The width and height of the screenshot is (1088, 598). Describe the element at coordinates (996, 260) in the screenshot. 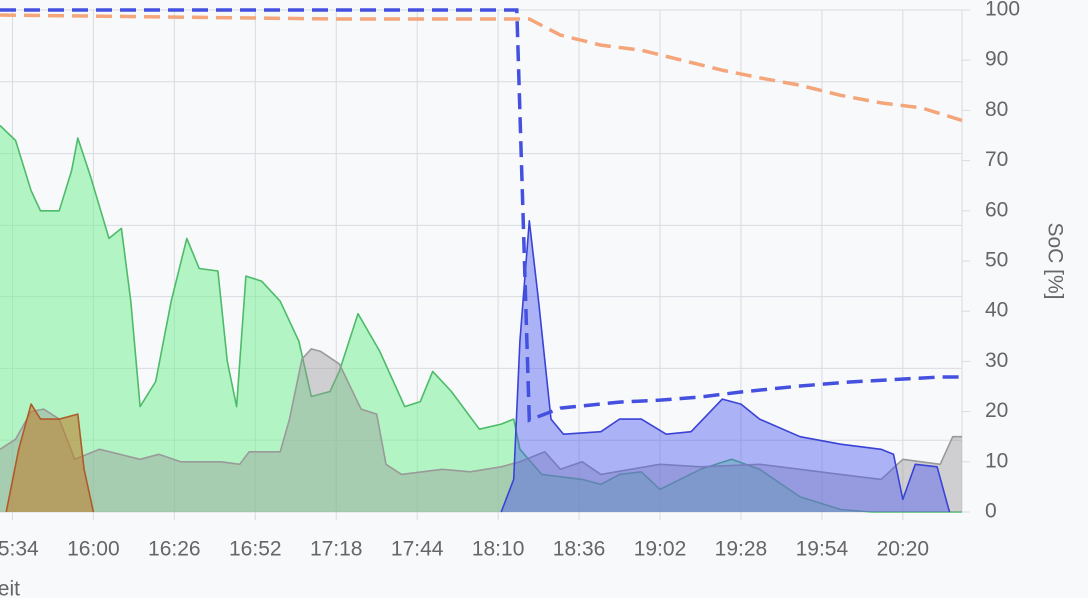

I see `y-tick-label: 50` at that location.